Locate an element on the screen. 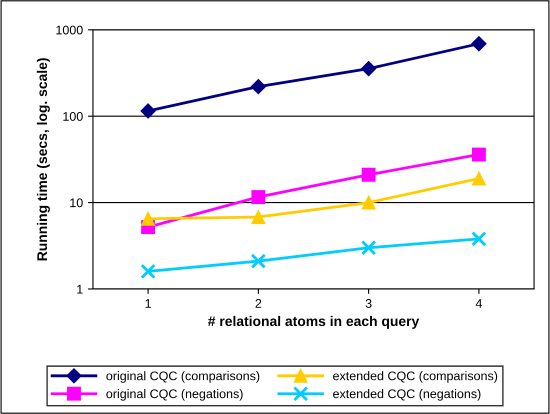  y-tick-label: 1000 is located at coordinates (69, 30).